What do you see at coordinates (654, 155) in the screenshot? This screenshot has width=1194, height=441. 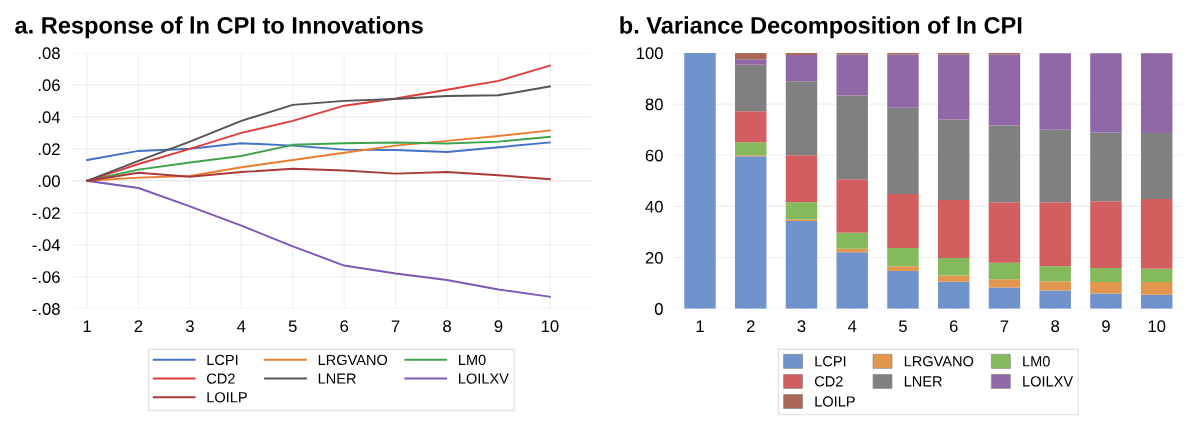 I see `y-tick-label: 60` at bounding box center [654, 155].